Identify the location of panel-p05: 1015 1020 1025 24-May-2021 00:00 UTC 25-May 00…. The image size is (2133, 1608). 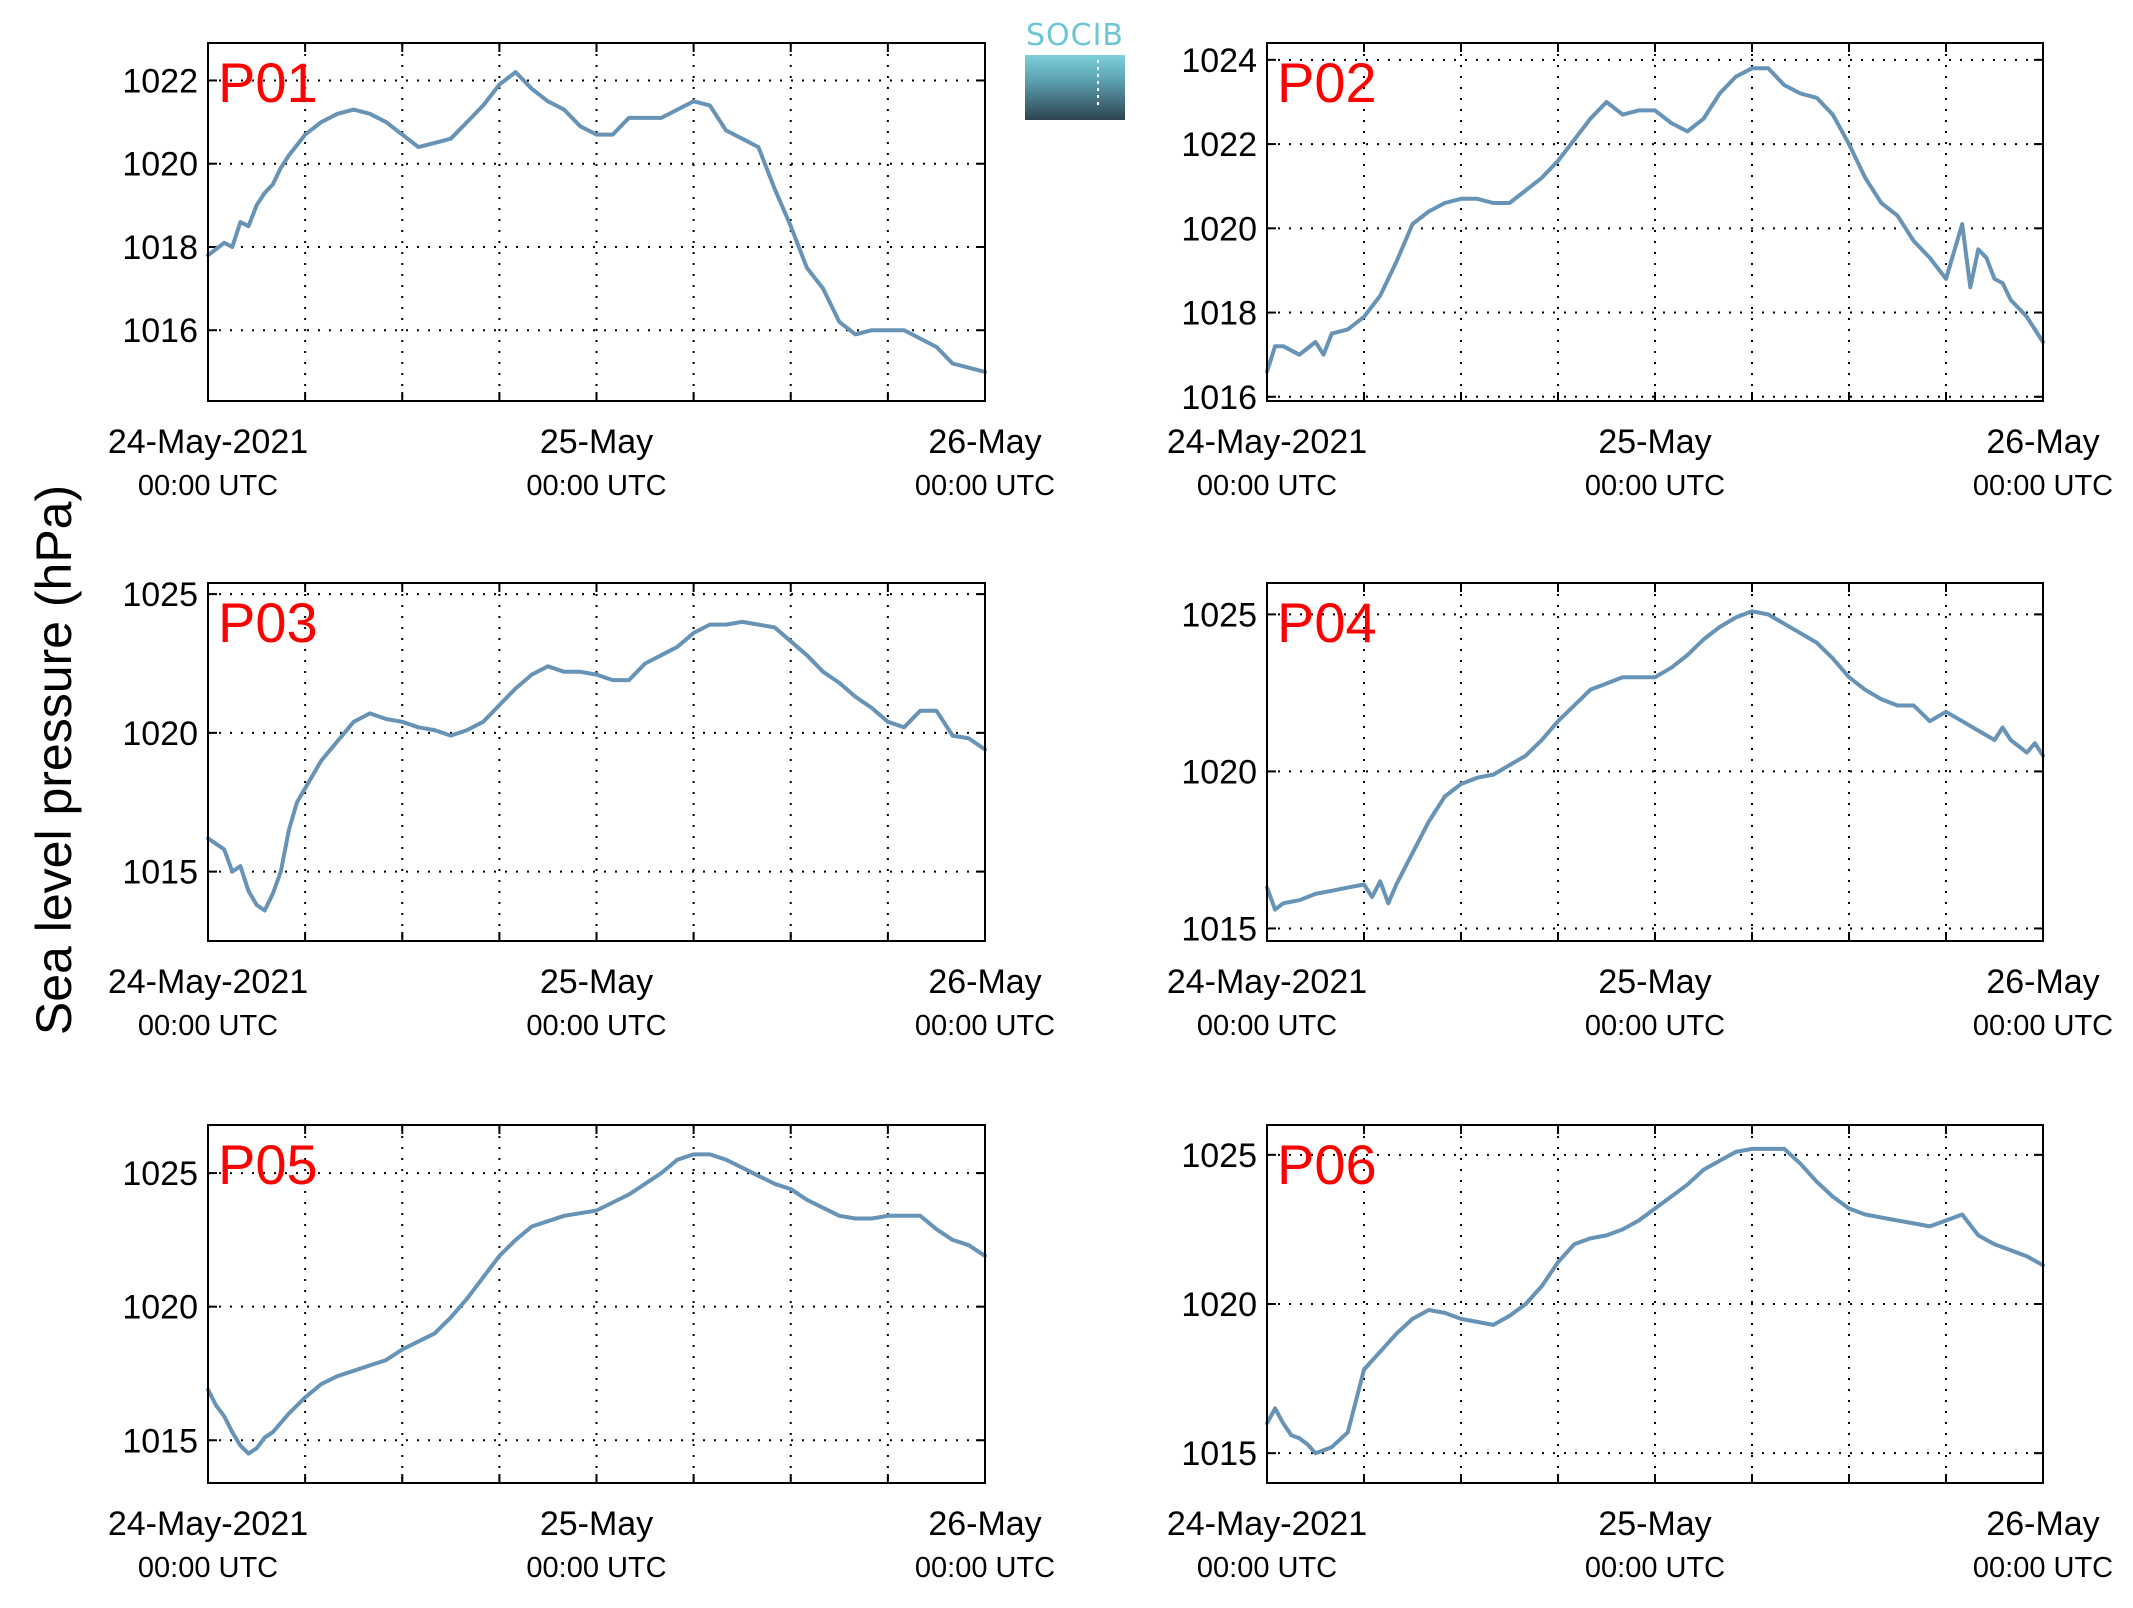
(581, 1354).